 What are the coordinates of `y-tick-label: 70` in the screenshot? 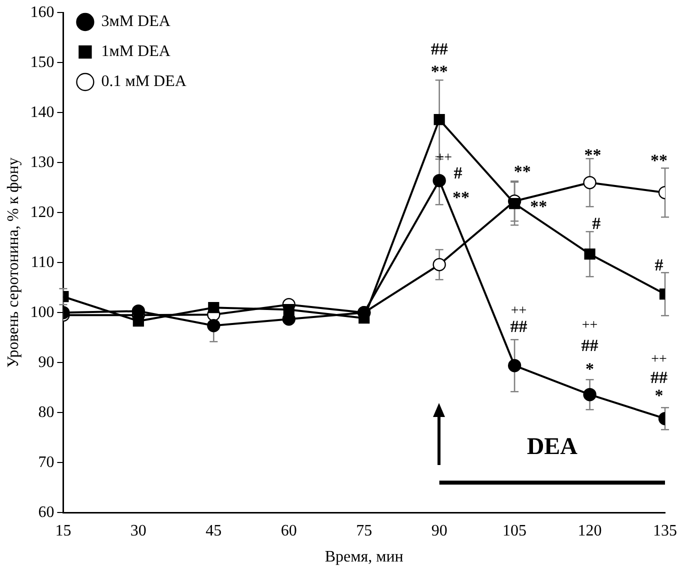 It's located at (46, 462).